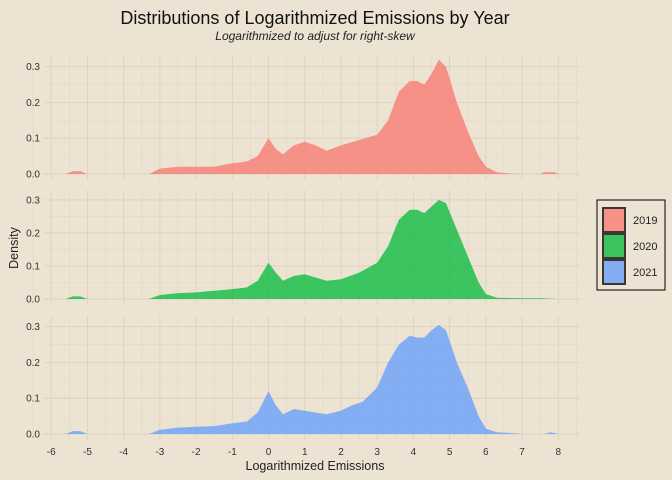  Describe the element at coordinates (315, 36) in the screenshot. I see `chart-subtitle: Logarithmized to adjust for right-skew` at that location.